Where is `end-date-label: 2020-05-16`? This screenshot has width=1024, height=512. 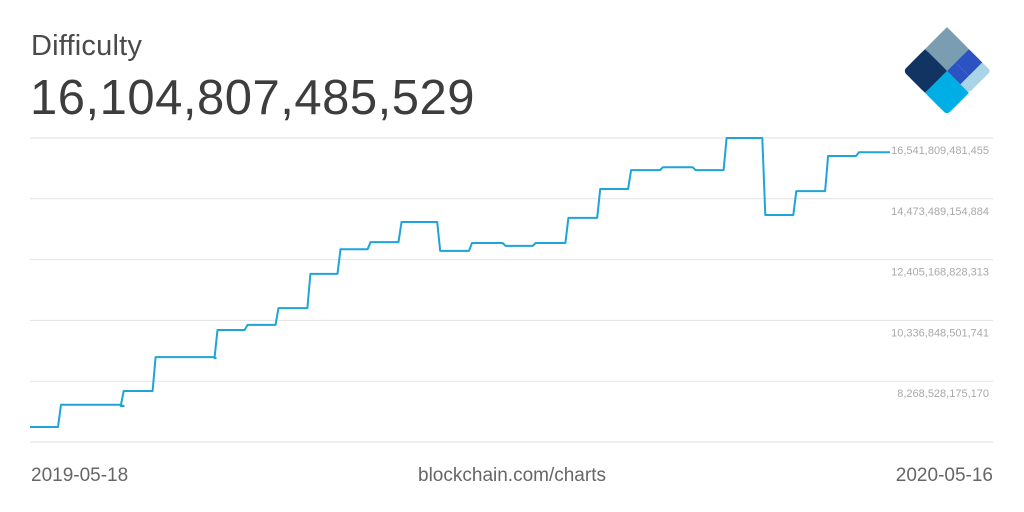
end-date-label: 2020-05-16 is located at coordinates (944, 475).